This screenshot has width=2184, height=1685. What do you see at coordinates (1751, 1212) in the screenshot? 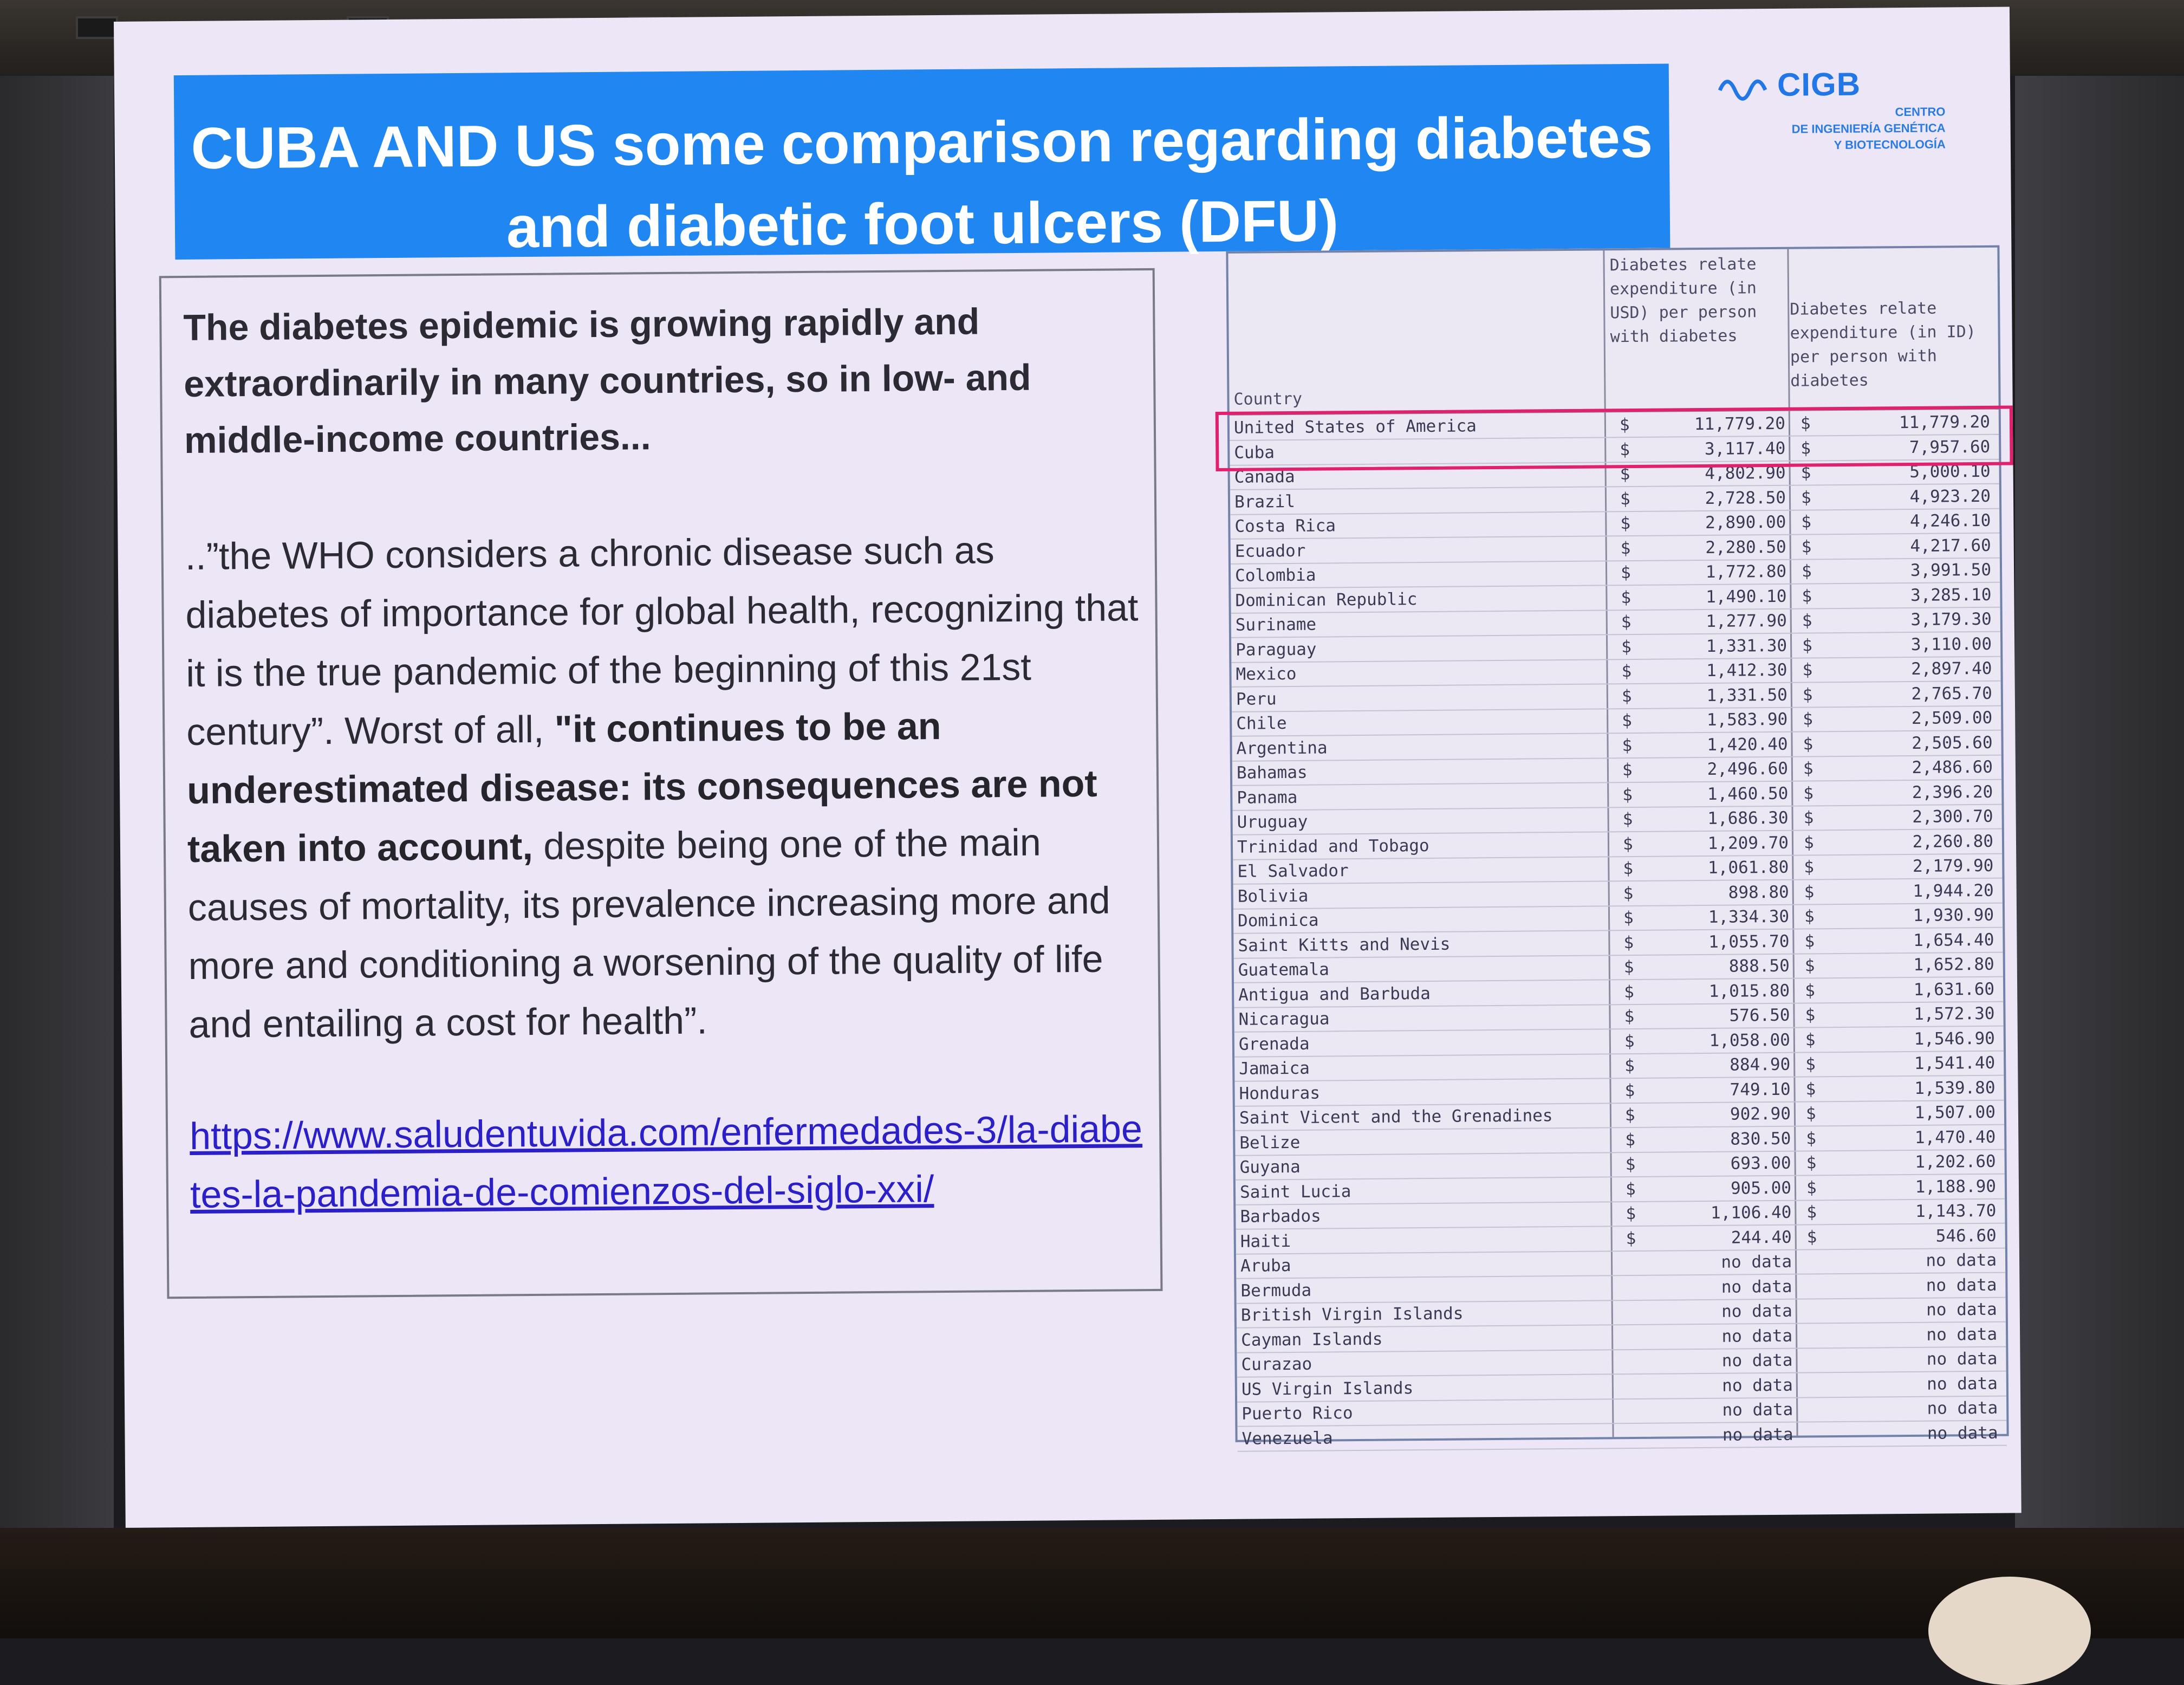
I see `usd-value-cell: 1,106.40` at bounding box center [1751, 1212].